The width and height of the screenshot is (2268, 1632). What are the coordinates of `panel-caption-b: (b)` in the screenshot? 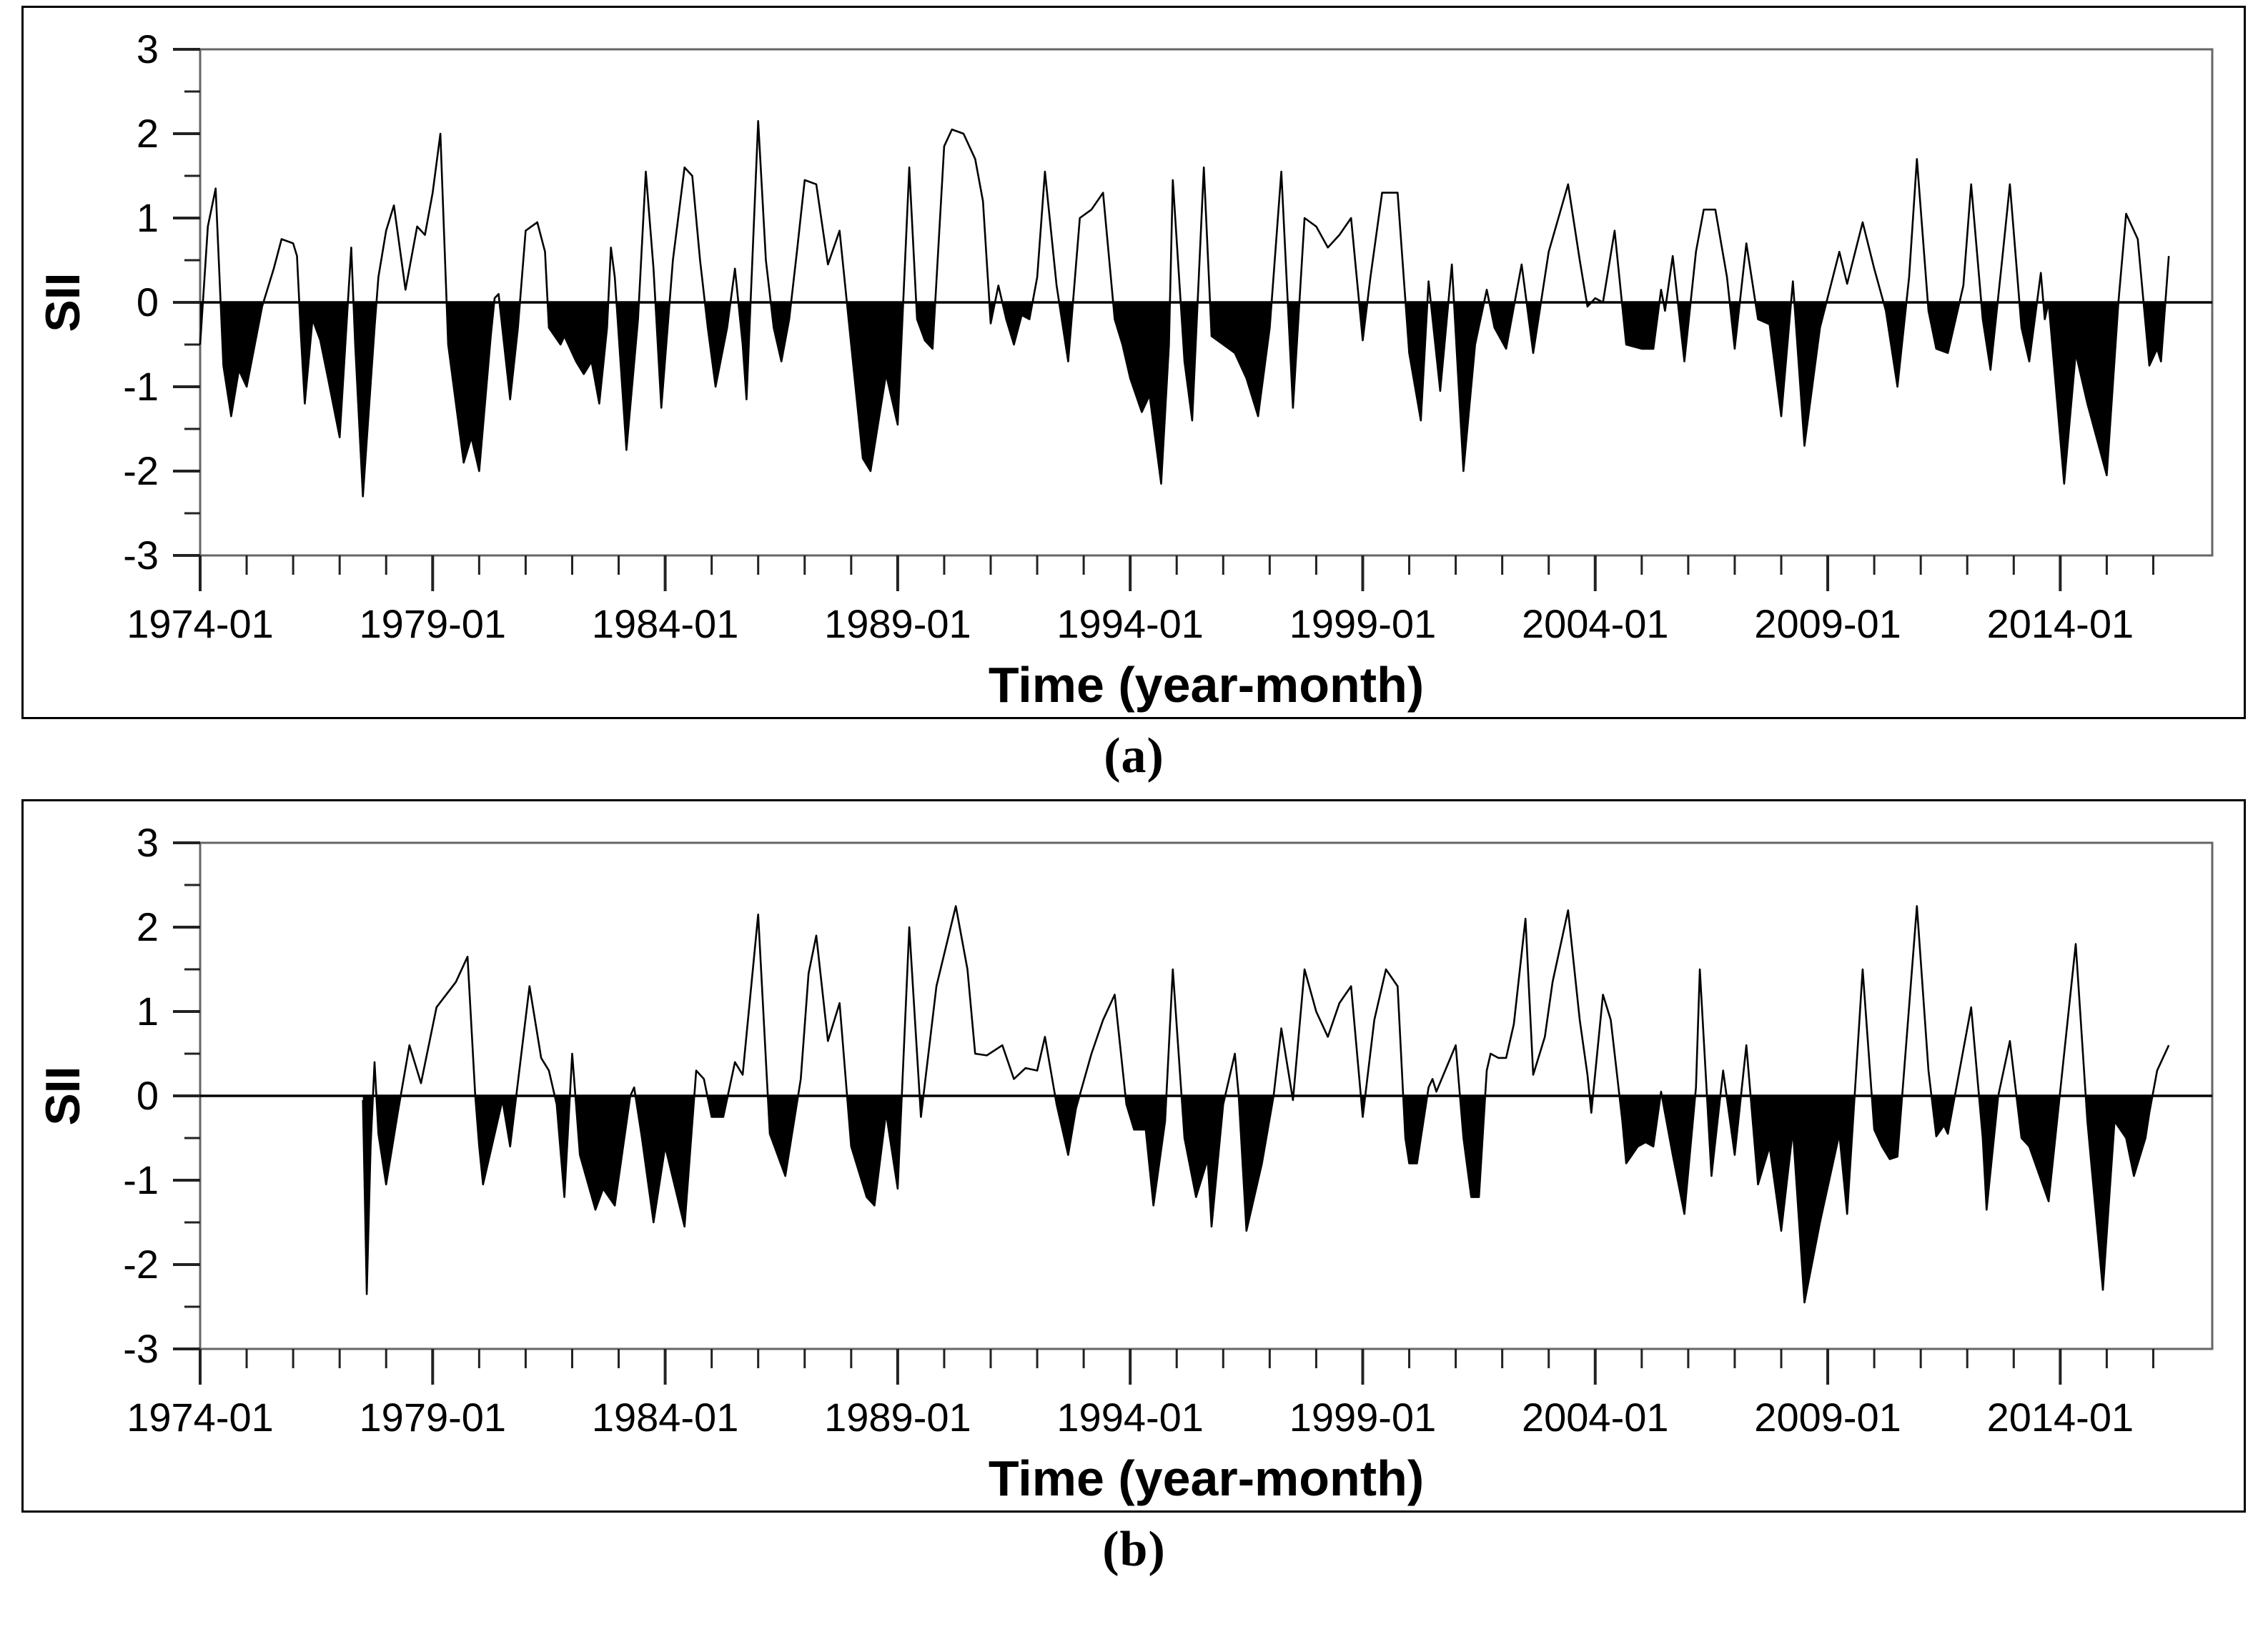 It's located at (1134, 1550).